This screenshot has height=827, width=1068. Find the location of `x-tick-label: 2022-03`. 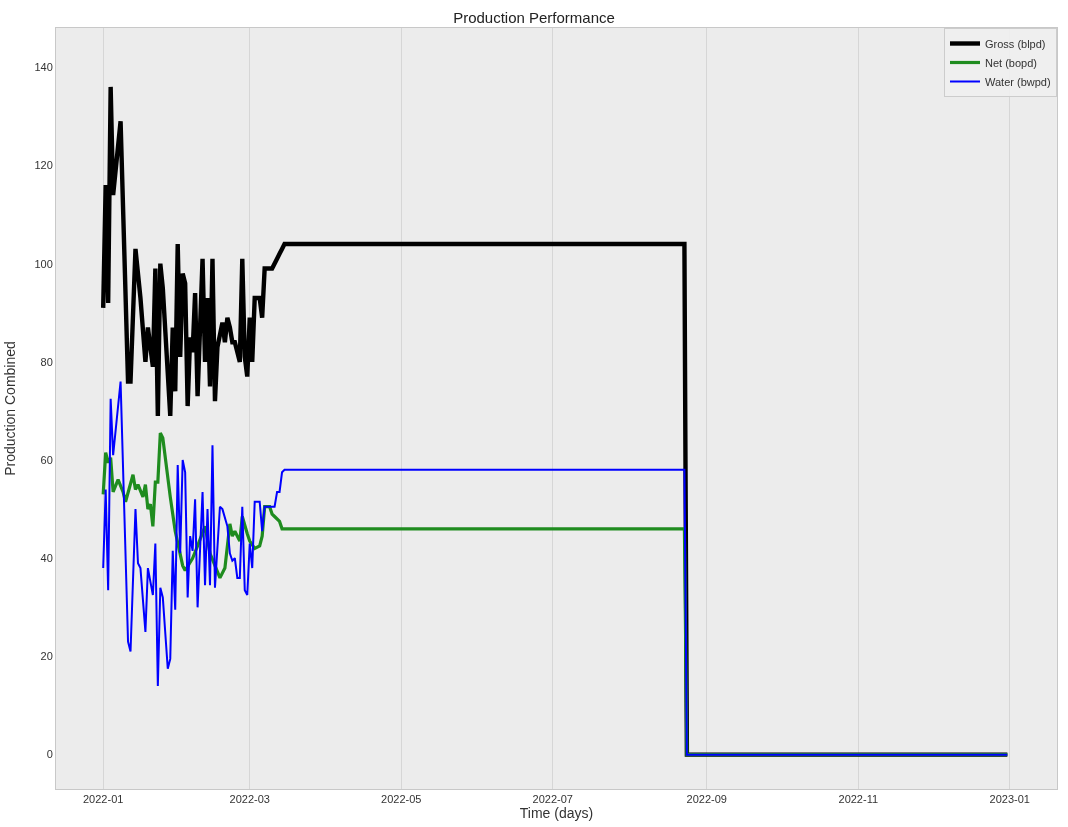

x-tick-label: 2022-03 is located at coordinates (249, 799).